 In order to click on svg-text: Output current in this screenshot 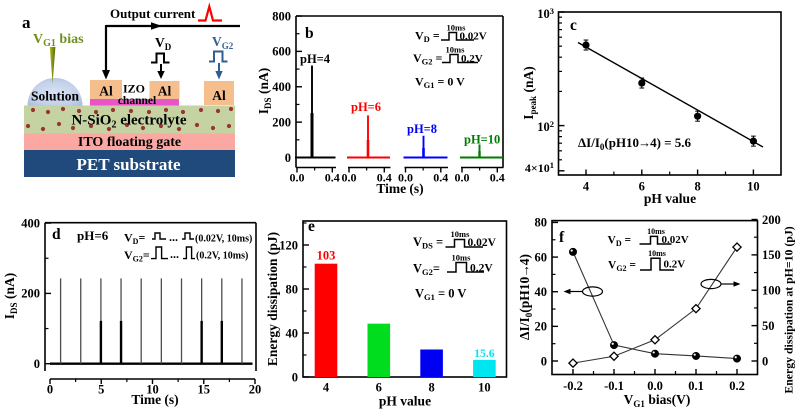, I will do `click(153, 13)`.